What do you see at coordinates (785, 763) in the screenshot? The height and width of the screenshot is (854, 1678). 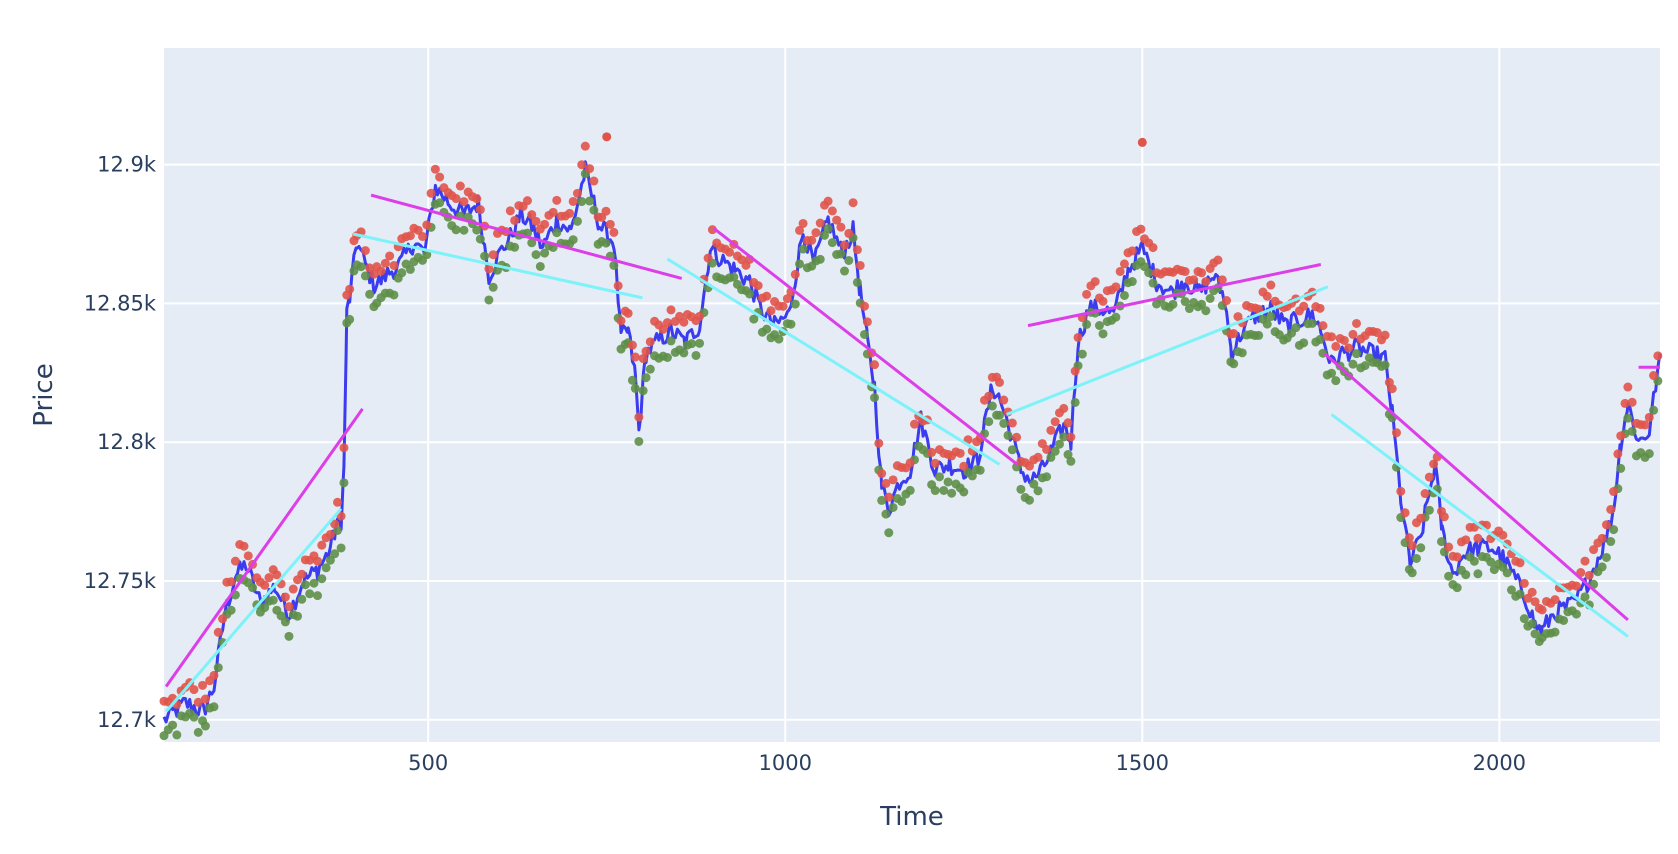 I see `x-tick-label: 1000` at bounding box center [785, 763].